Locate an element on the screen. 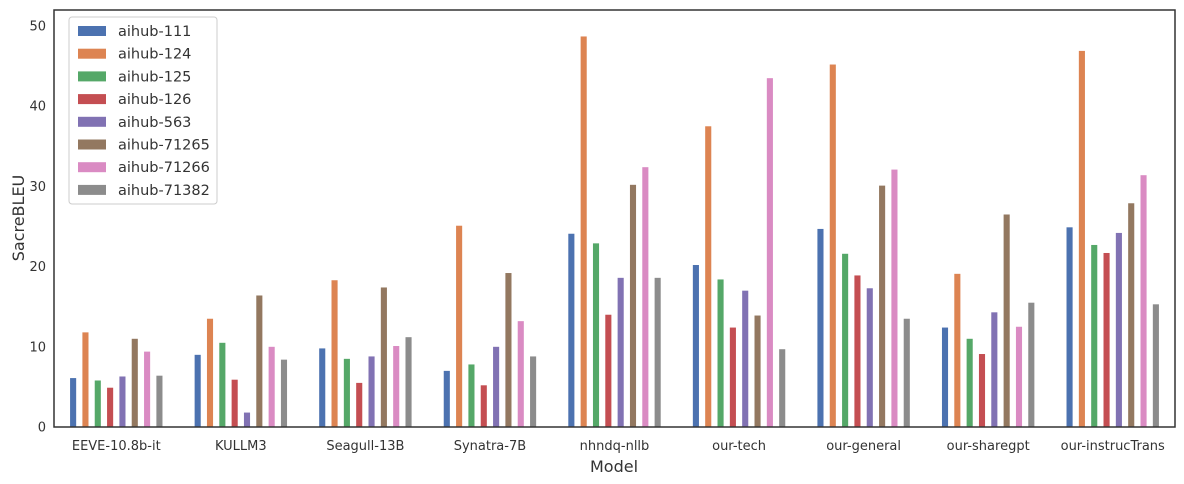 The height and width of the screenshot is (484, 1184). x-tick-label: our-instrucTrans is located at coordinates (1113, 446).